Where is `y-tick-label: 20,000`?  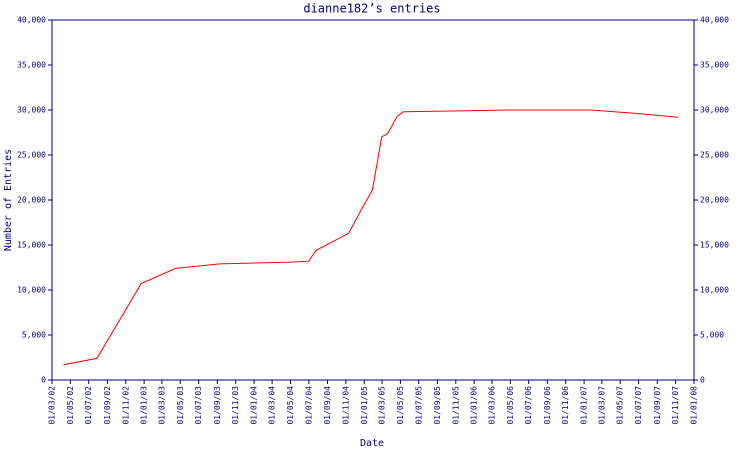
y-tick-label: 20,000 is located at coordinates (31, 200).